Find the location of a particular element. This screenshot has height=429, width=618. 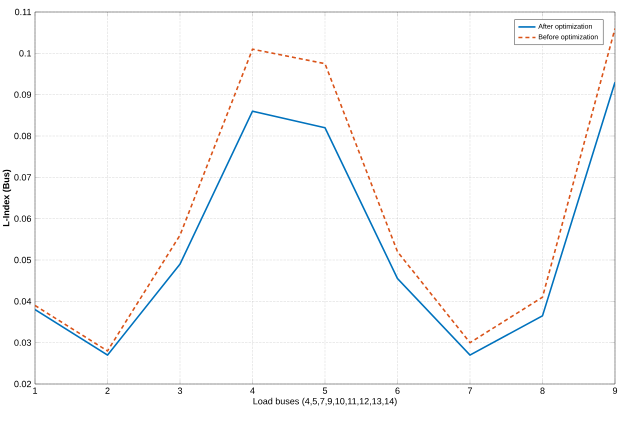

y-tick-label: 0.11 is located at coordinates (23, 12).